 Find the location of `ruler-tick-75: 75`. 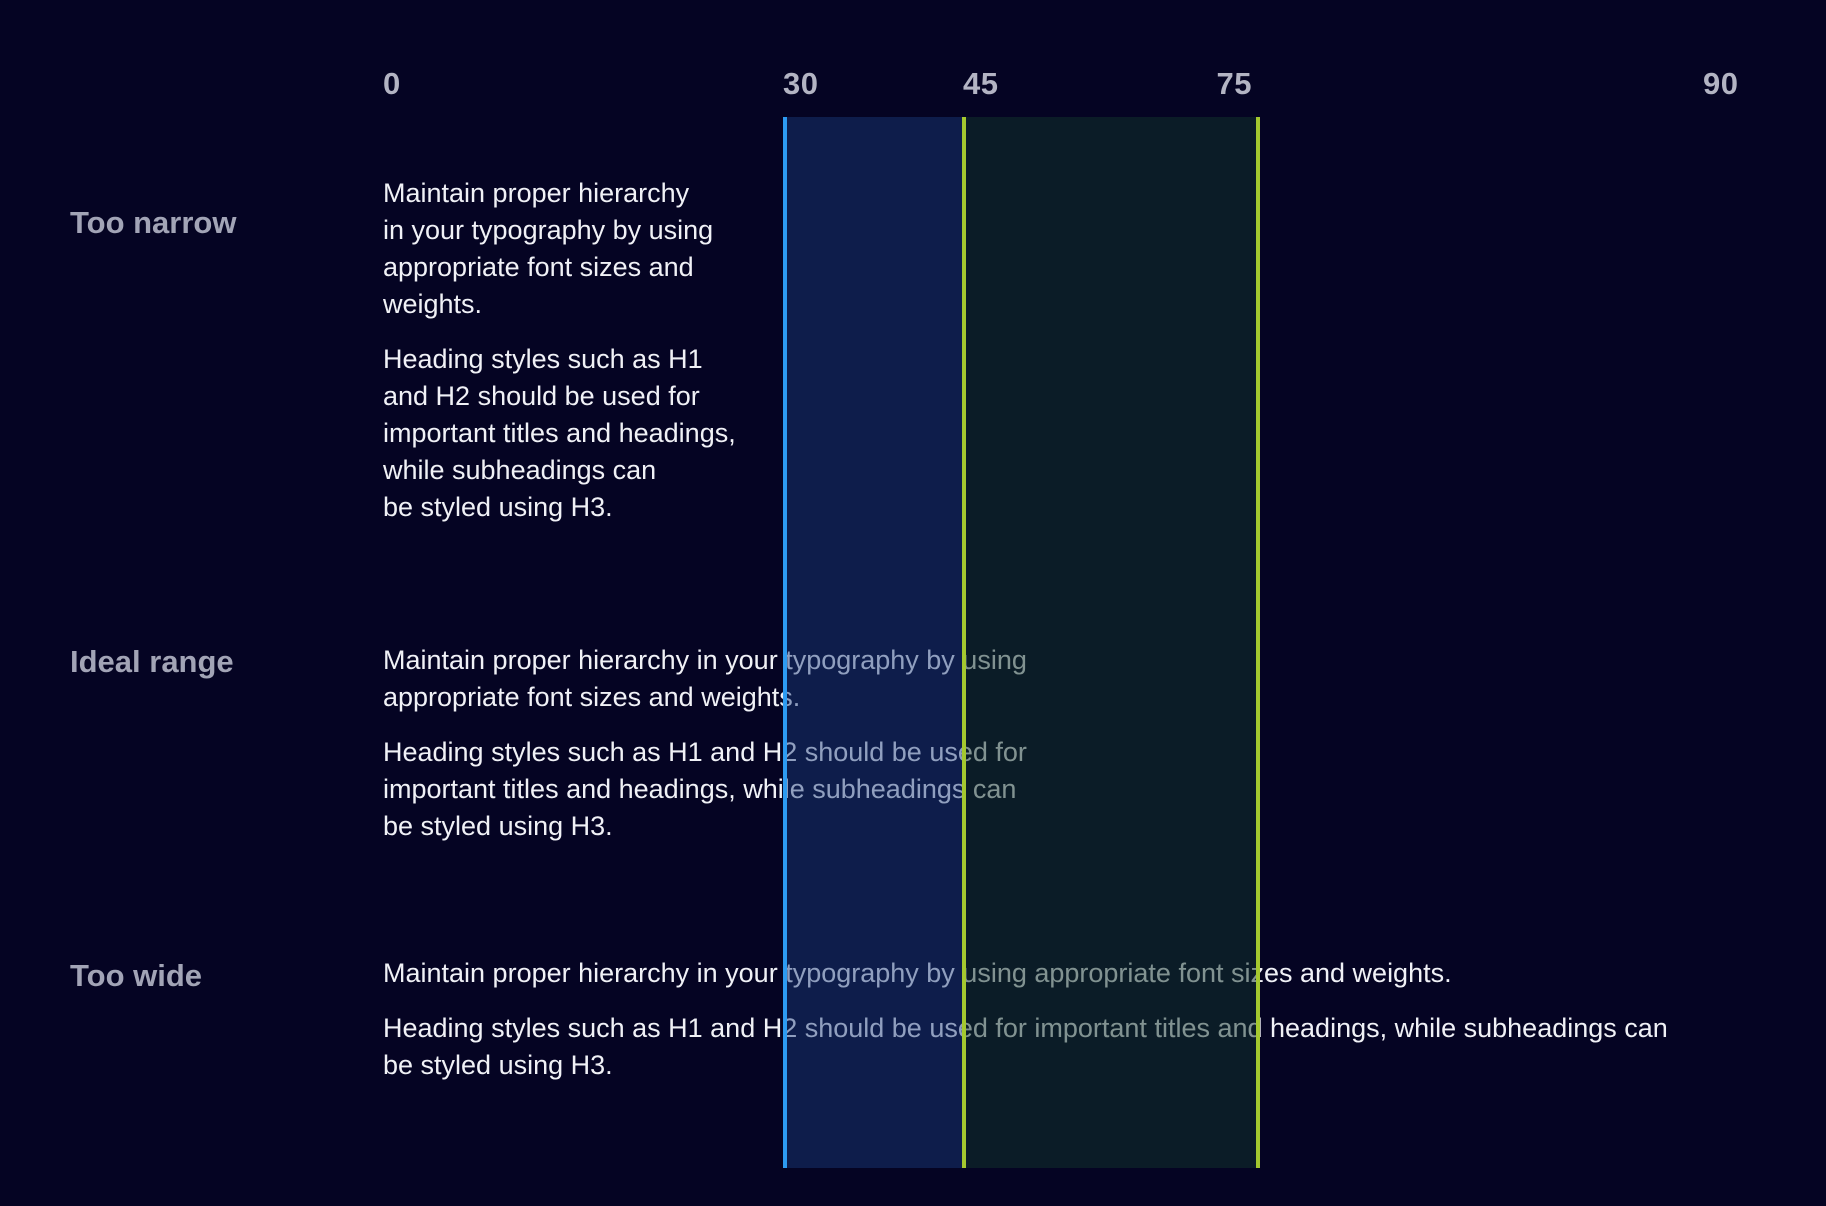

ruler-tick-75: 75 is located at coordinates (1234, 83).